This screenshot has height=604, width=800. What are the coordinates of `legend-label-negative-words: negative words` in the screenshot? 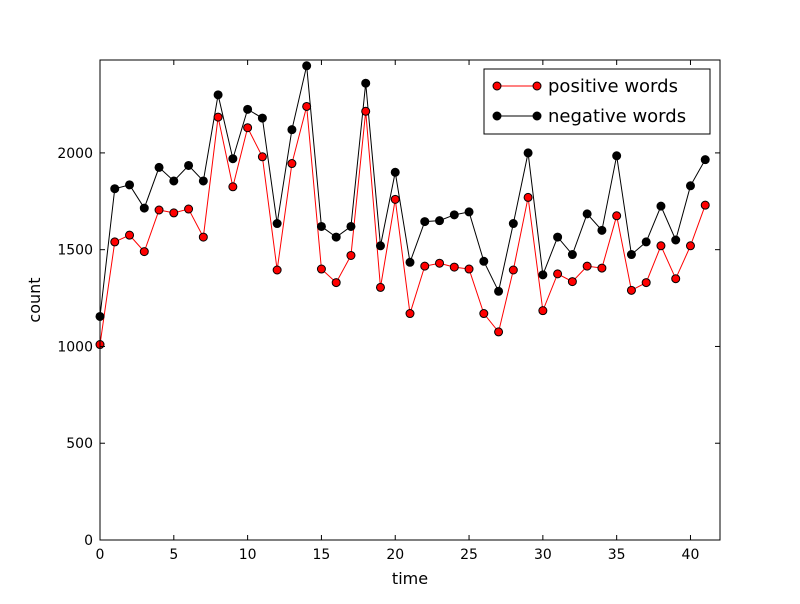 It's located at (617, 116).